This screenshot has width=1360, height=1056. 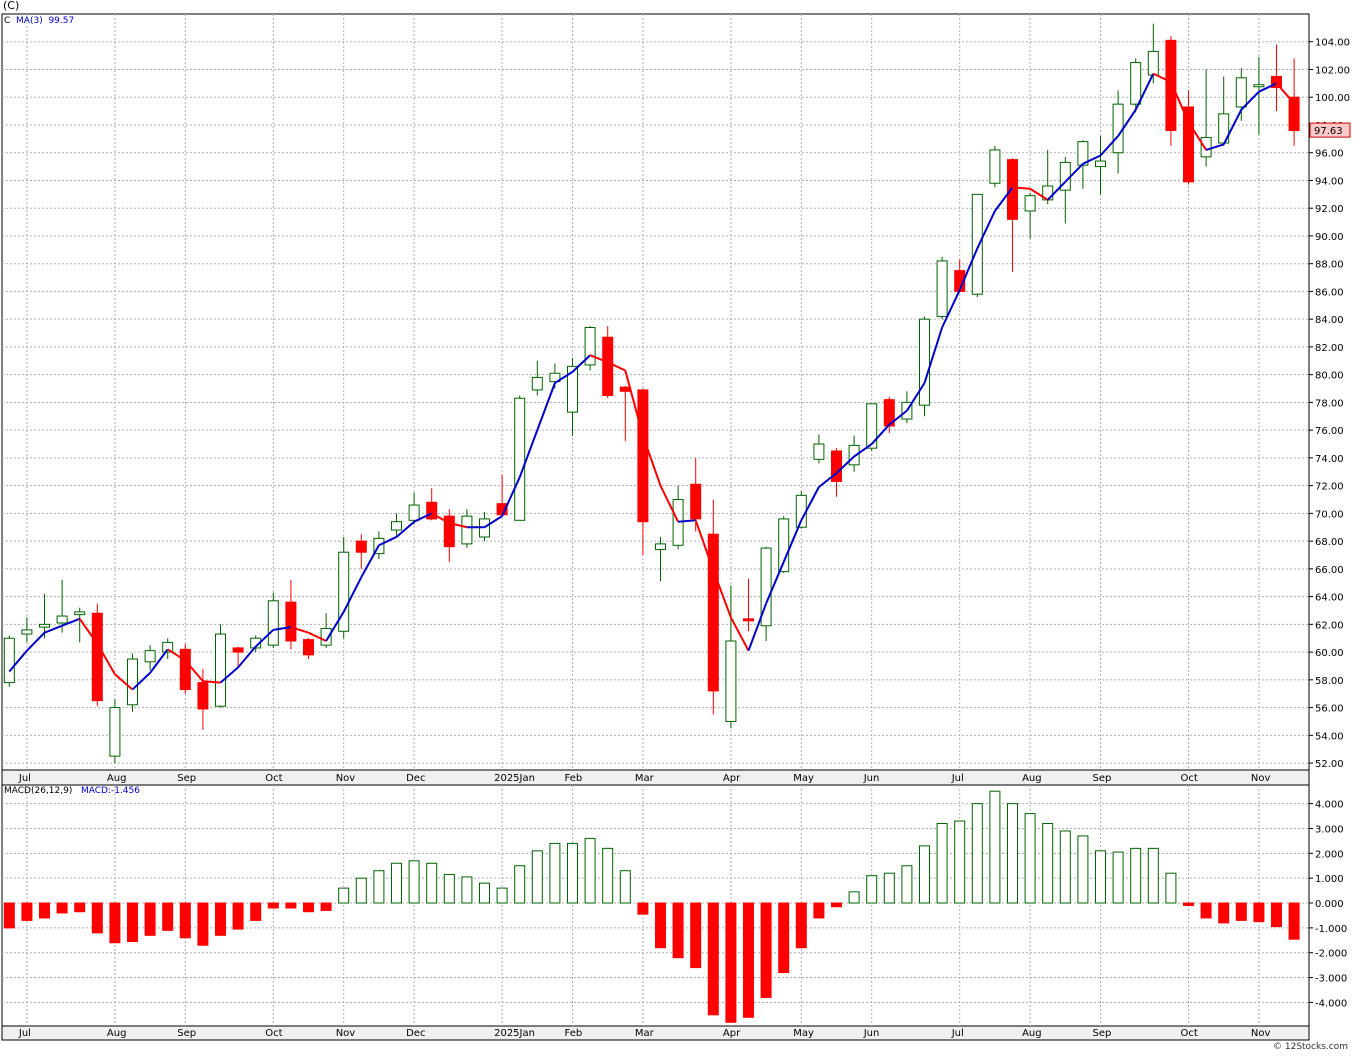 I want to click on x-tick-label: Jul, so click(x=957, y=778).